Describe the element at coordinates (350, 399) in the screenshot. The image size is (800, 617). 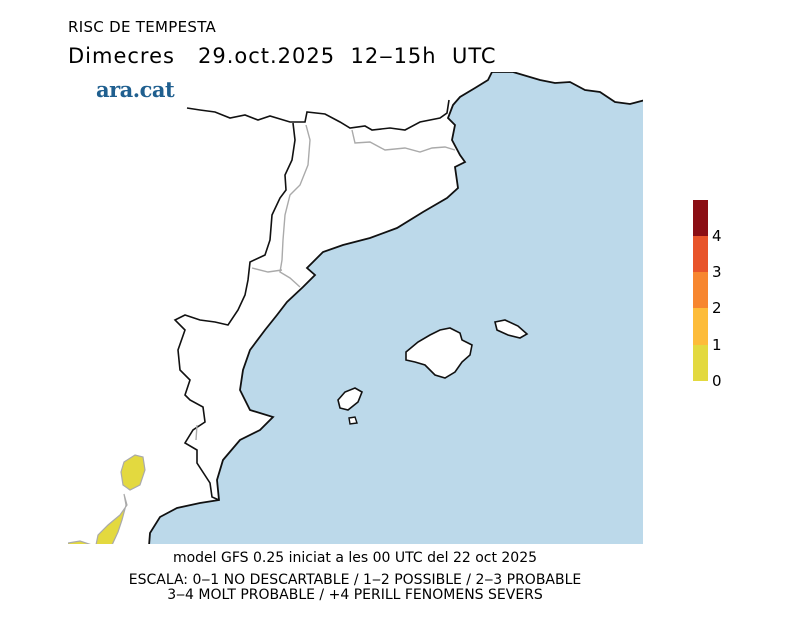
I see `ibiza-island` at that location.